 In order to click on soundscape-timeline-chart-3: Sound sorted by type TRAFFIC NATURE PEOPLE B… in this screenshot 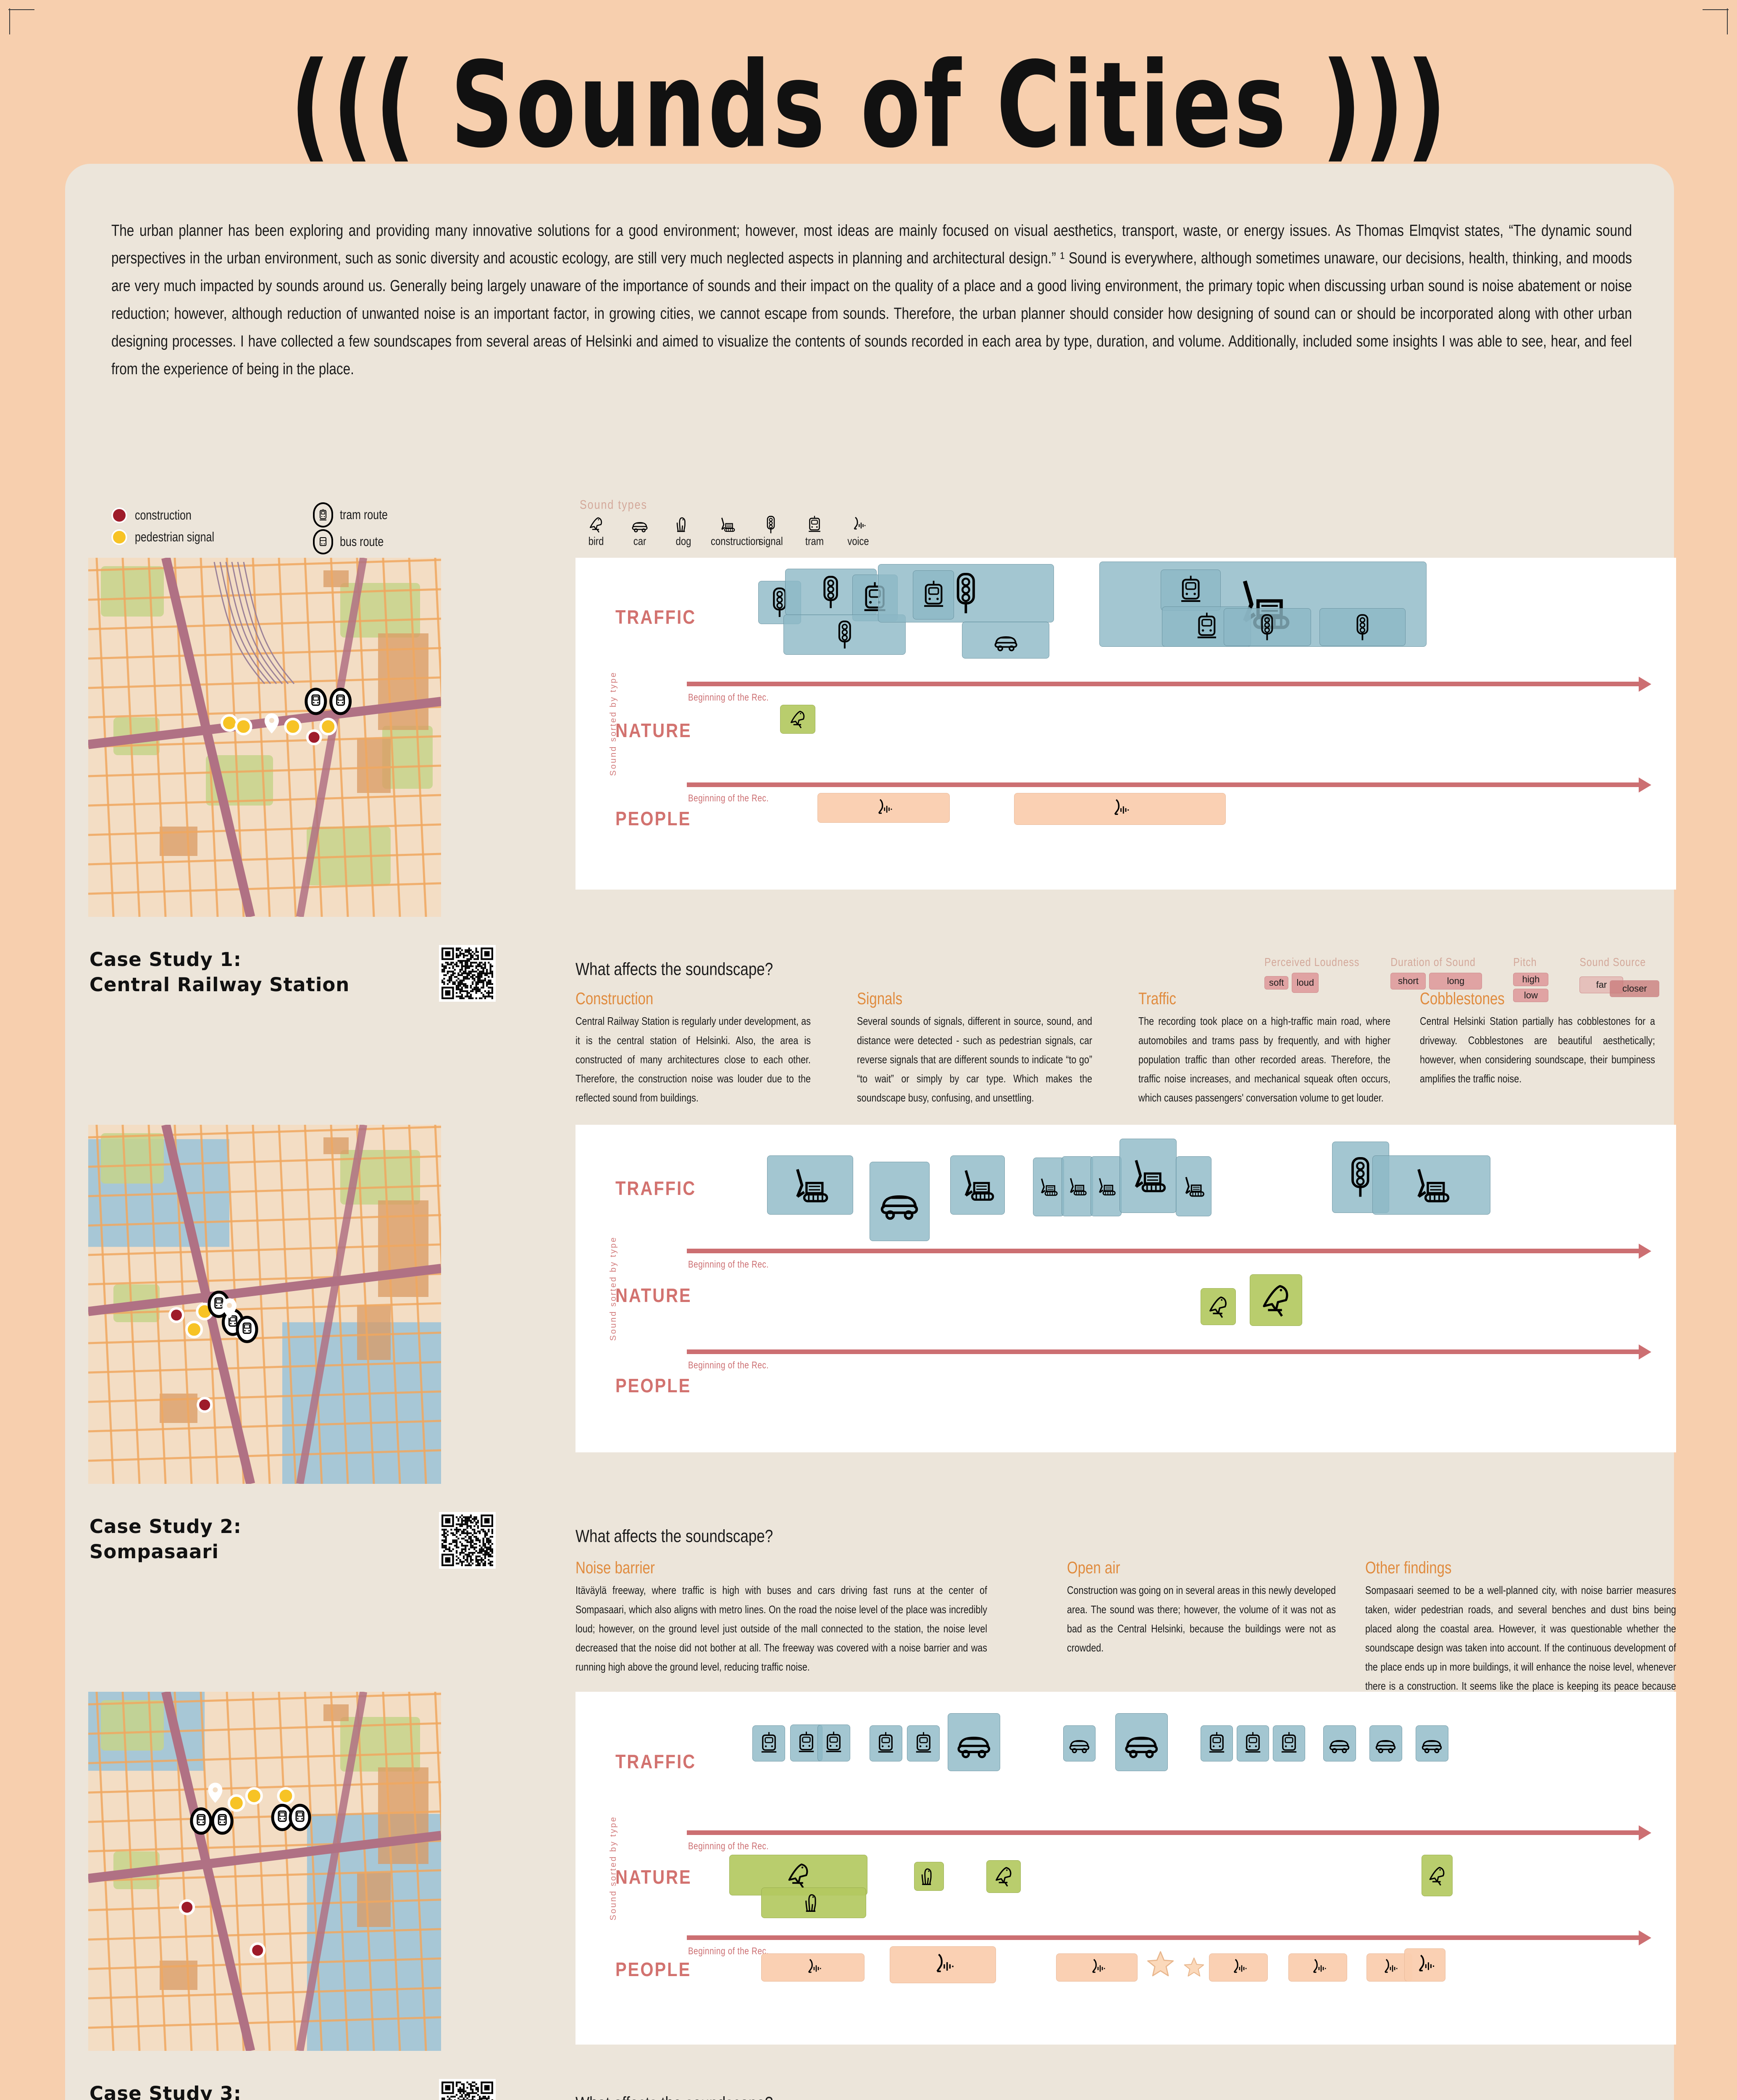, I will do `click(1125, 1868)`.